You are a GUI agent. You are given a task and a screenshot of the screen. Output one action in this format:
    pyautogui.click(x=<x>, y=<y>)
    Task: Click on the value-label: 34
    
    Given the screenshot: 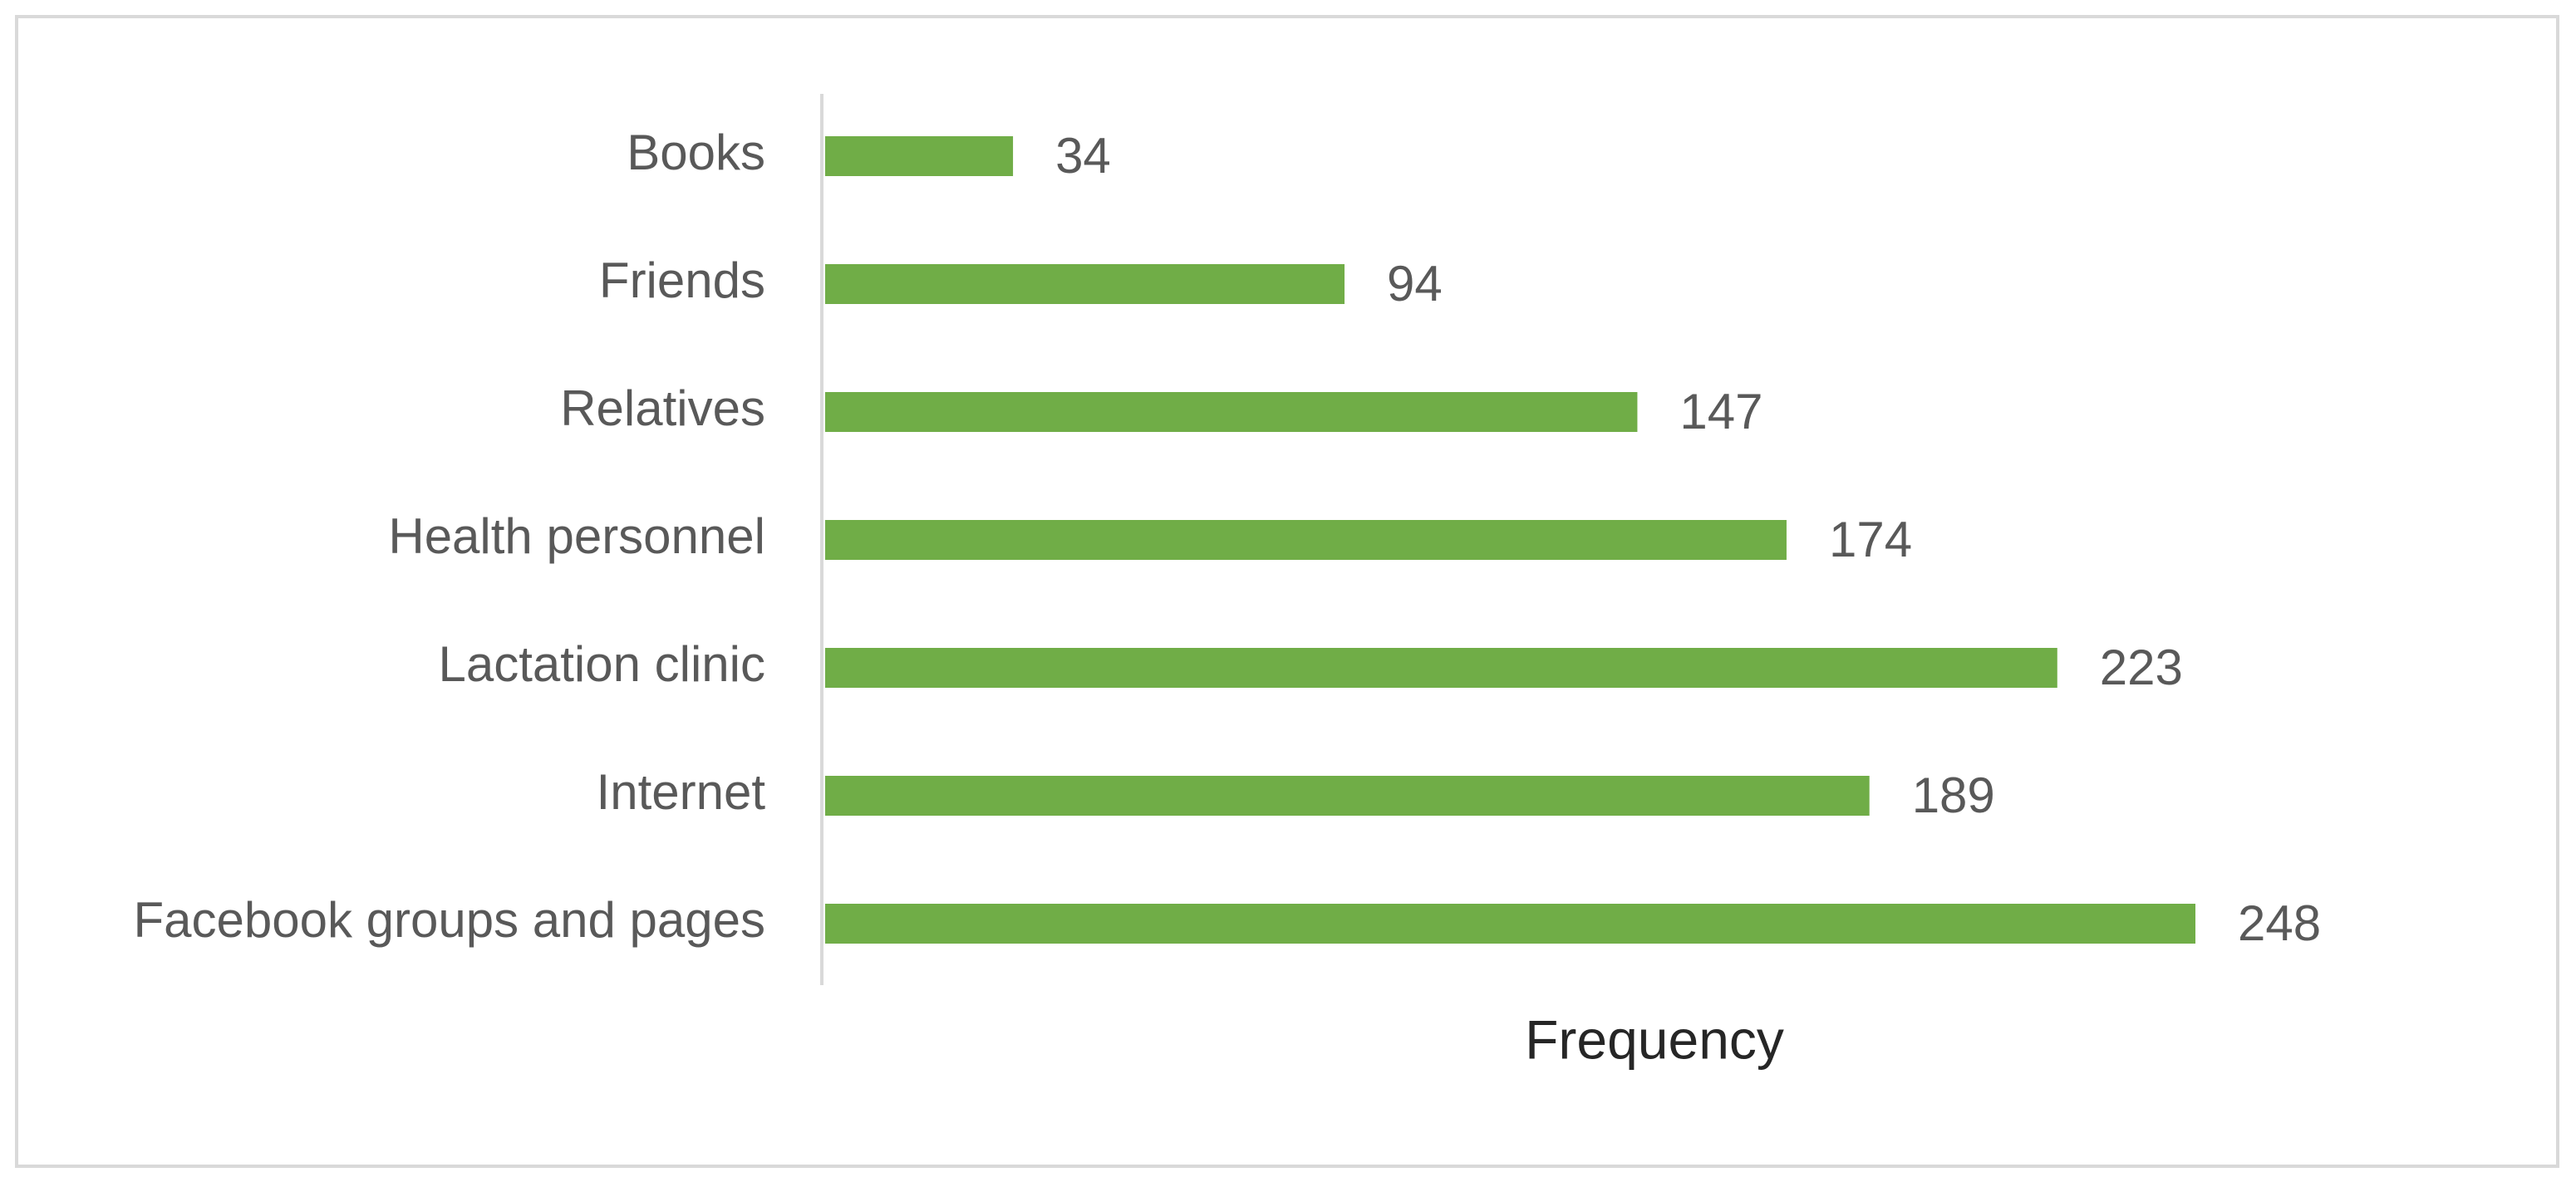 What is the action you would take?
    pyautogui.click(x=1083, y=156)
    